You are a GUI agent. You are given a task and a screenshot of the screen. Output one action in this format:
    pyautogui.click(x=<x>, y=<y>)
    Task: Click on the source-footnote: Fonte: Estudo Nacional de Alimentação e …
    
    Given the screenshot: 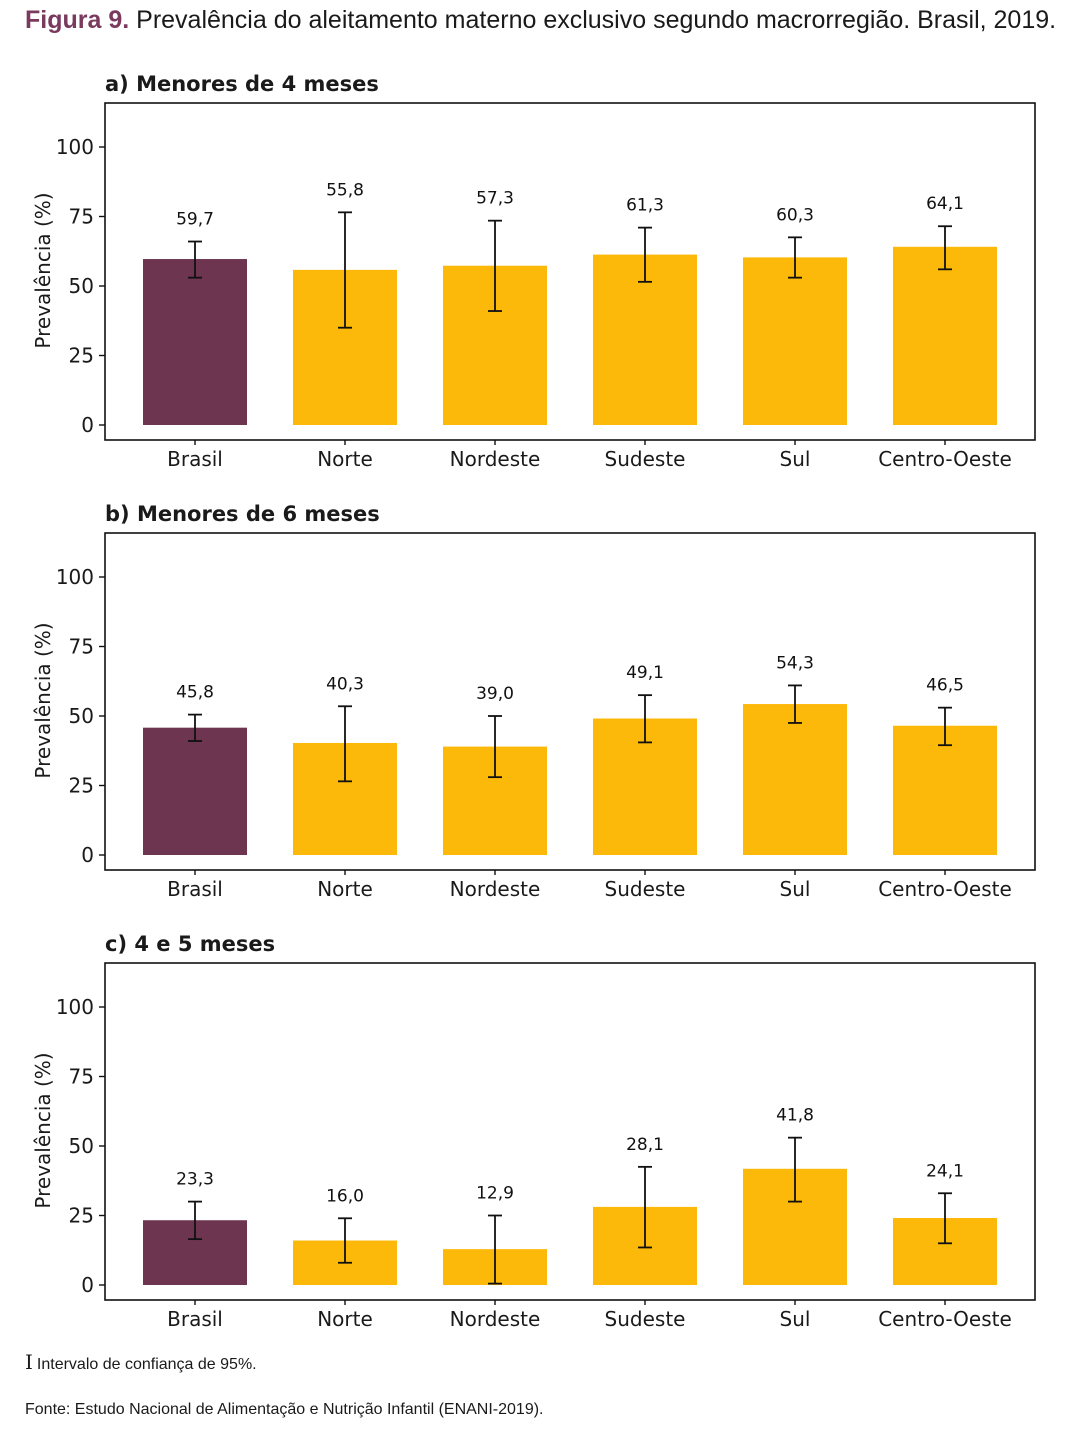 What is the action you would take?
    pyautogui.click(x=284, y=1409)
    